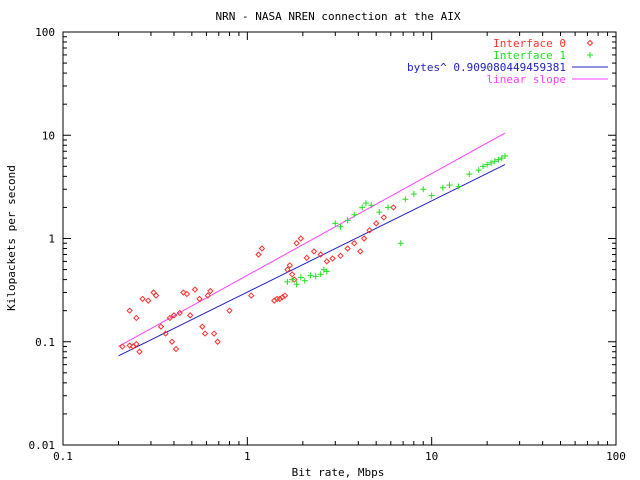  What do you see at coordinates (529, 43) in the screenshot?
I see `legend-label: Interface 0` at bounding box center [529, 43].